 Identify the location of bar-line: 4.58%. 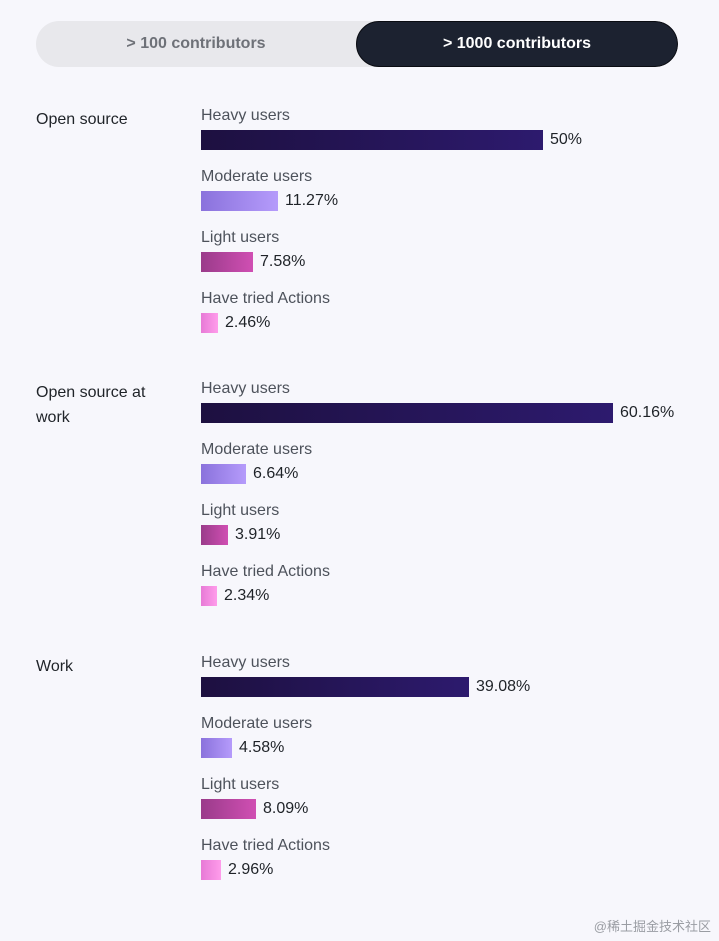
(242, 748).